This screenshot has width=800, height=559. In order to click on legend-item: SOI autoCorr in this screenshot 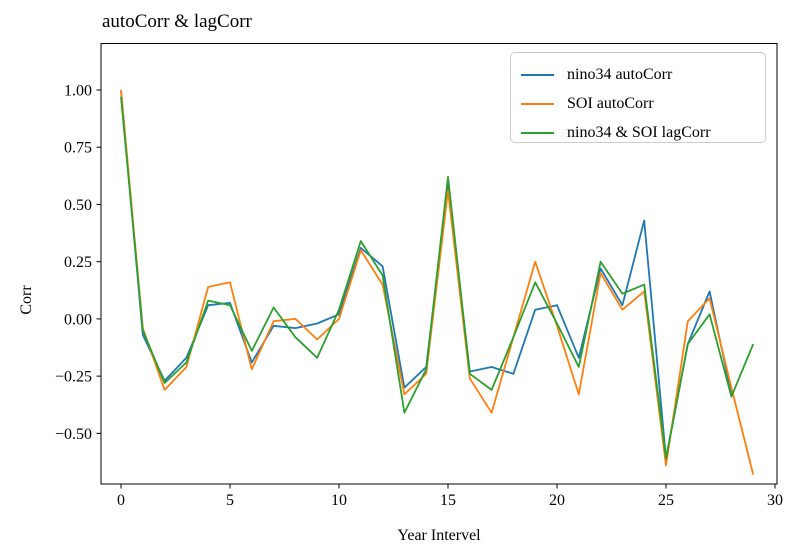, I will do `click(638, 103)`.